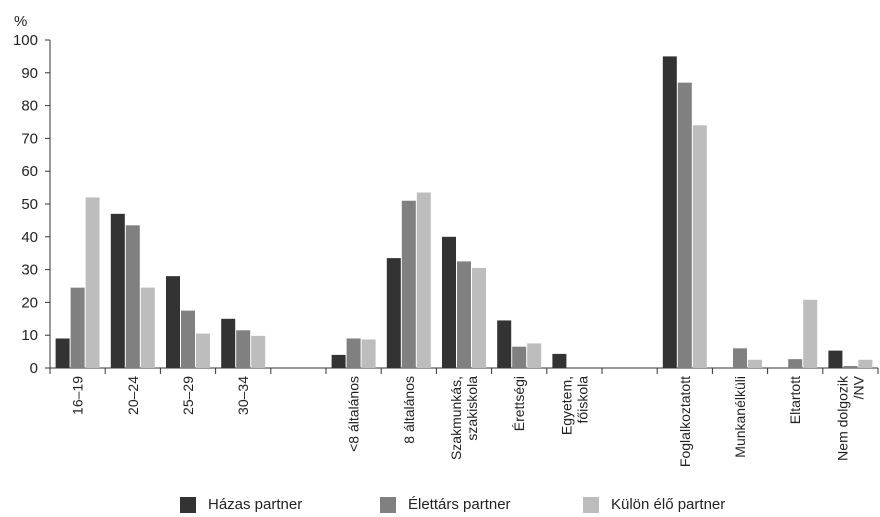 This screenshot has width=880, height=517. What do you see at coordinates (472, 408) in the screenshot?
I see `x-tick-label-line: szakiskola` at bounding box center [472, 408].